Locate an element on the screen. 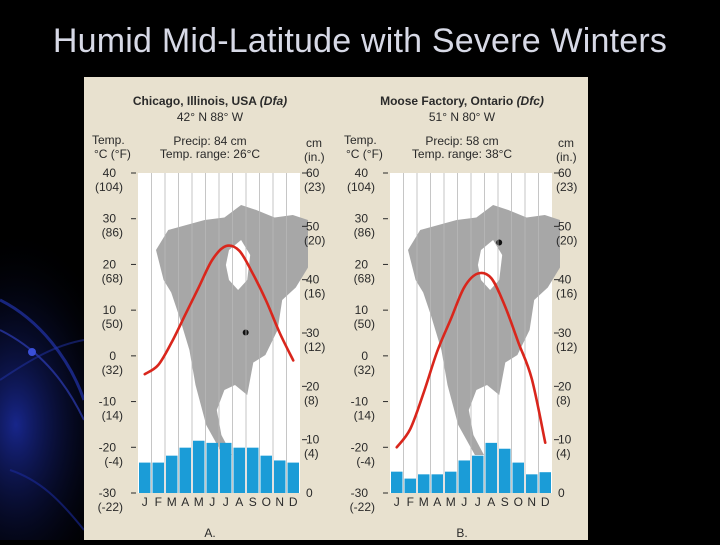  precip-tick-label-cm: 50 is located at coordinates (565, 226).